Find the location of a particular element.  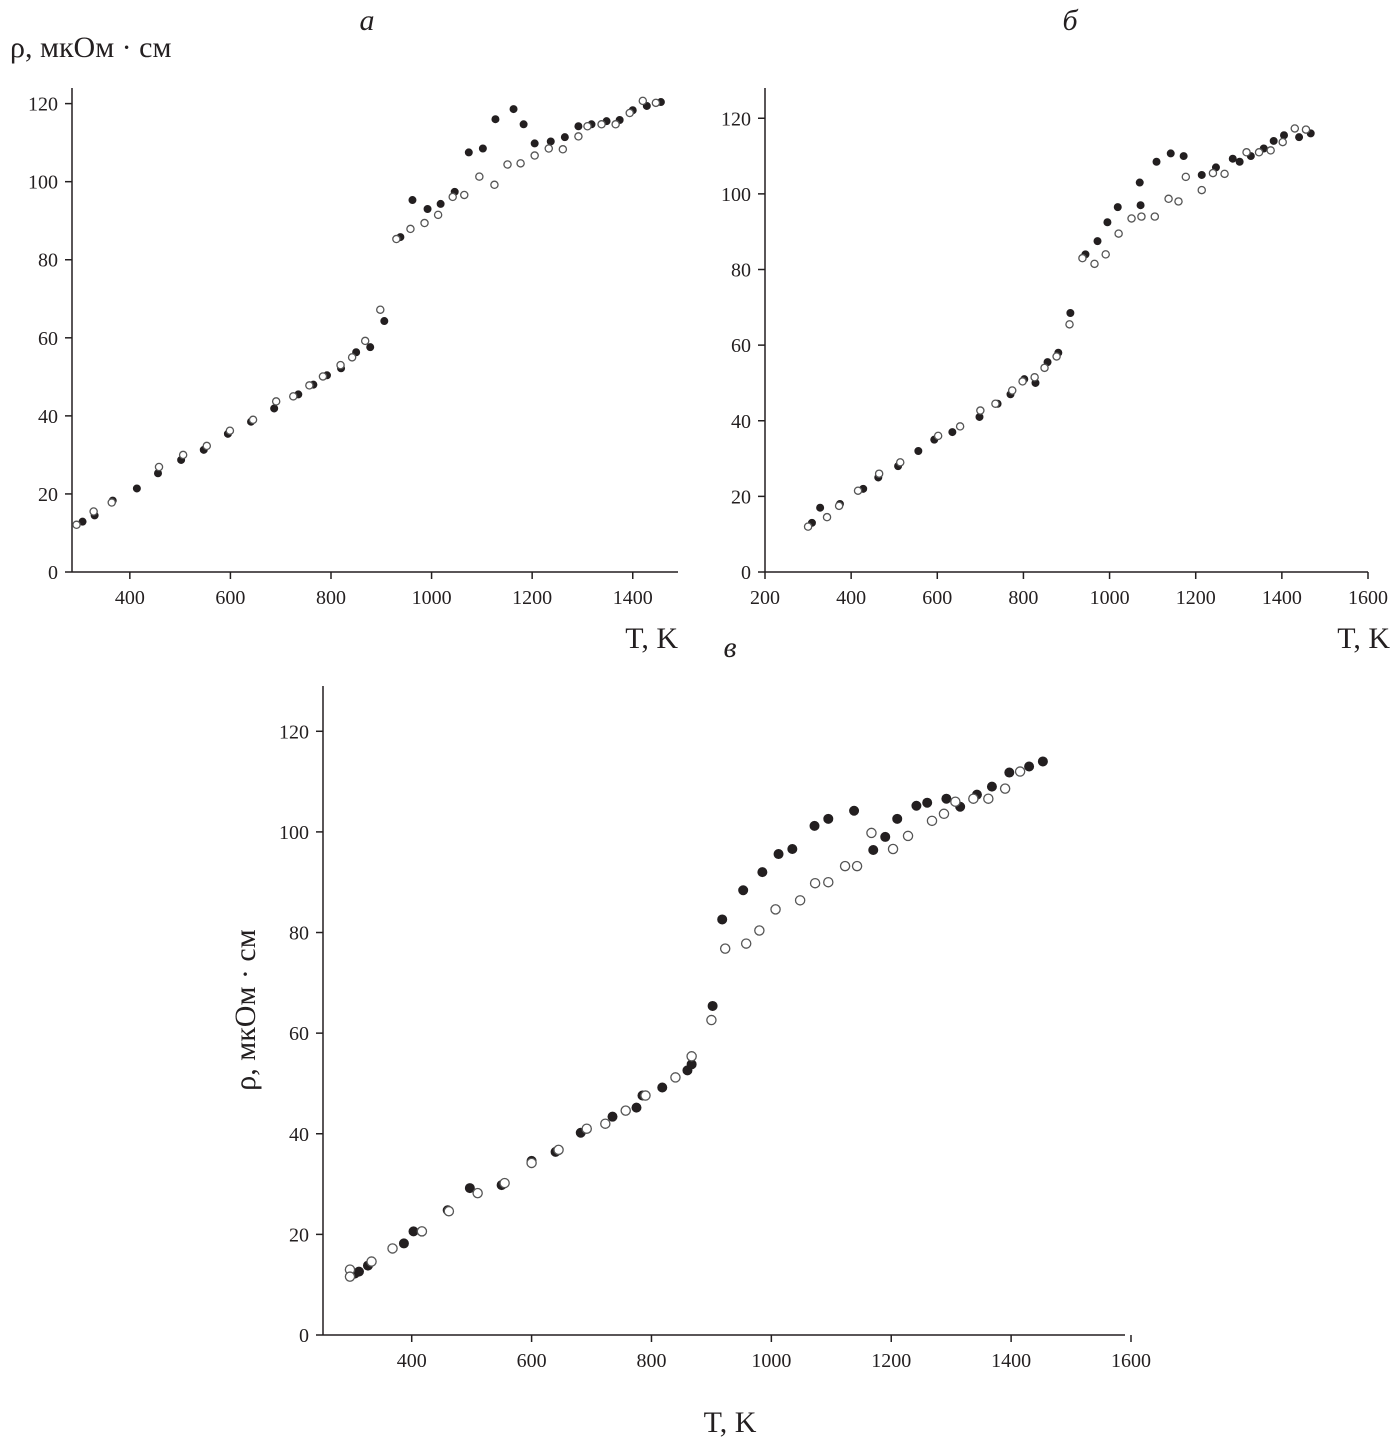

panel-label: а is located at coordinates (367, 20).